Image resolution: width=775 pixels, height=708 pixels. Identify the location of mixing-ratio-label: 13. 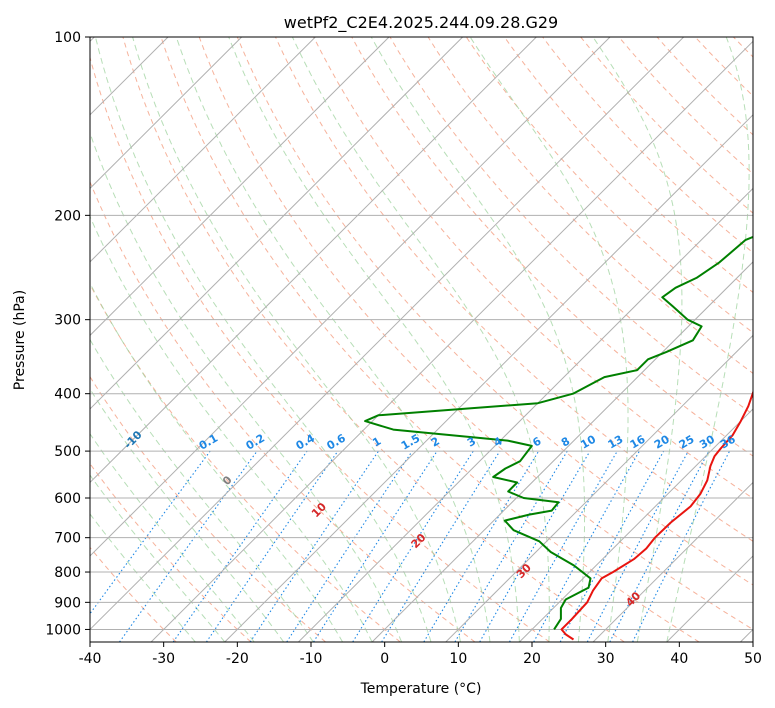
(616, 442).